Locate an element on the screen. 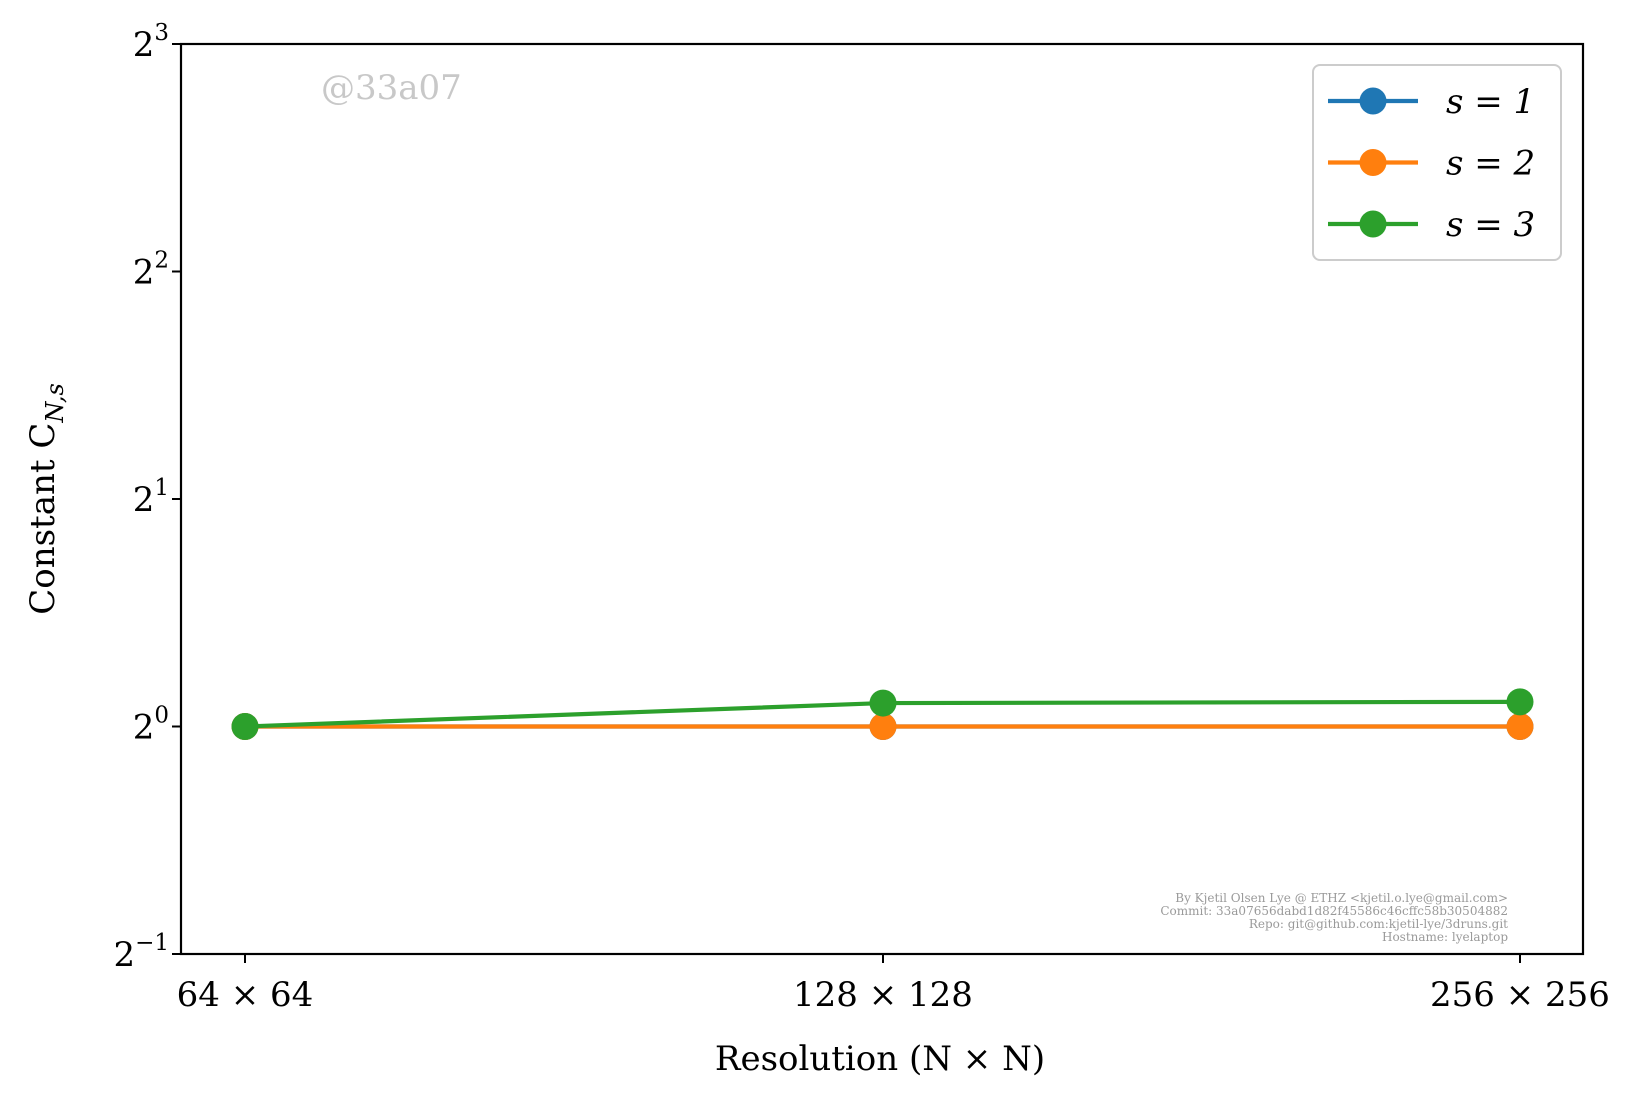  legend-label: s = 1 is located at coordinates (1490, 102).